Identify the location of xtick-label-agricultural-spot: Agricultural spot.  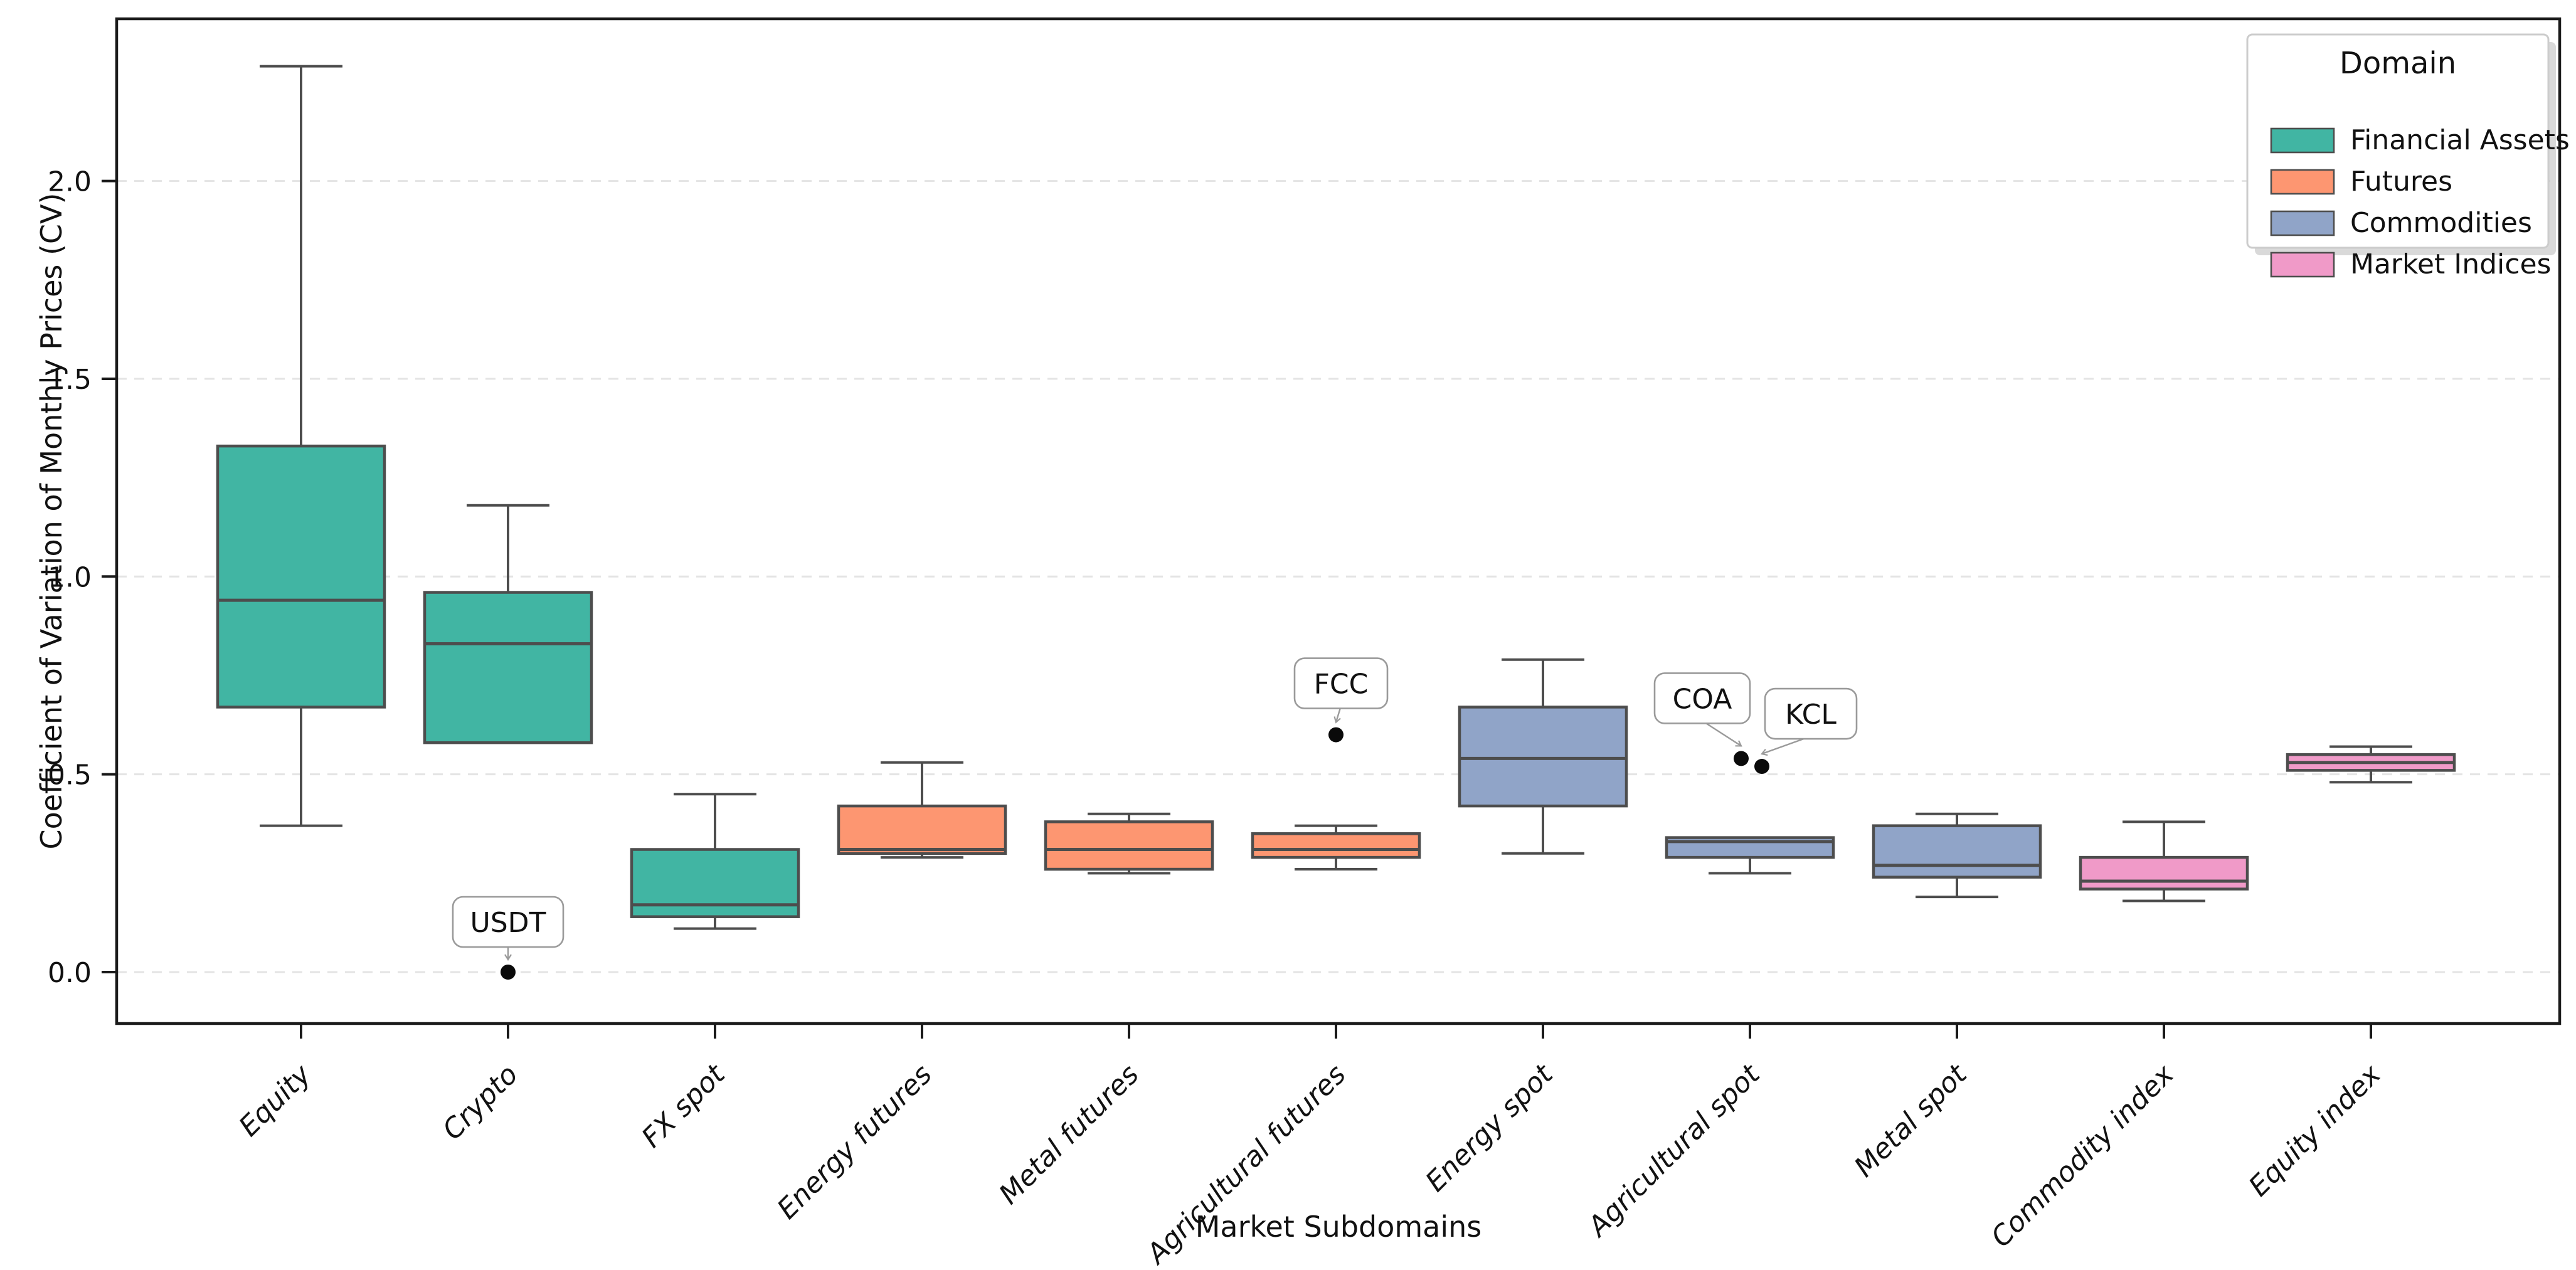
(1674, 1151).